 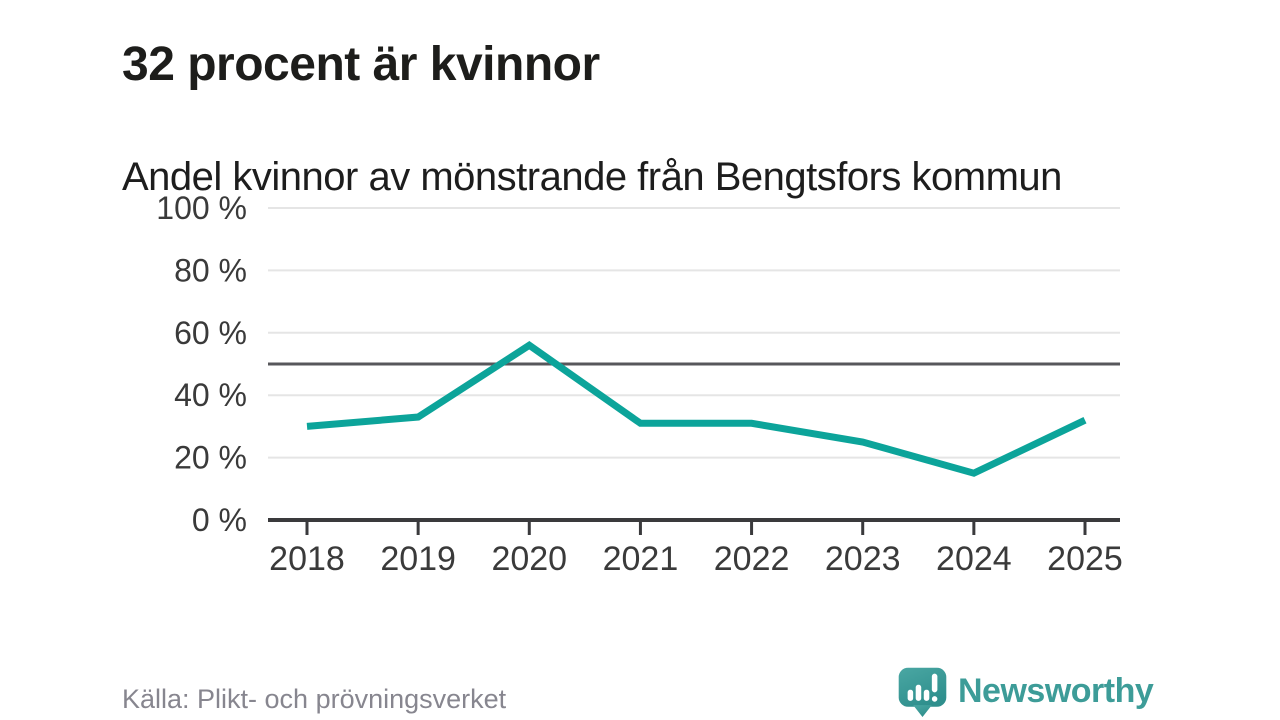 I want to click on x-axis-tick-label: 2020, so click(x=529, y=559).